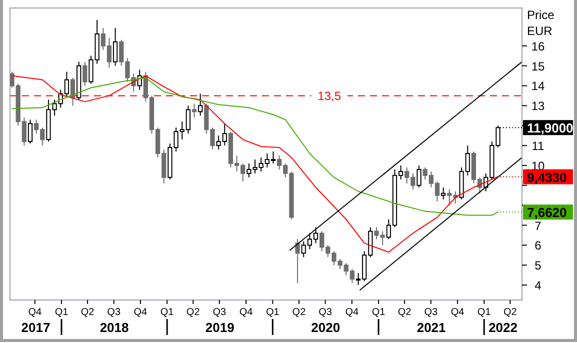  What do you see at coordinates (325, 327) in the screenshot?
I see `text: 2020` at bounding box center [325, 327].